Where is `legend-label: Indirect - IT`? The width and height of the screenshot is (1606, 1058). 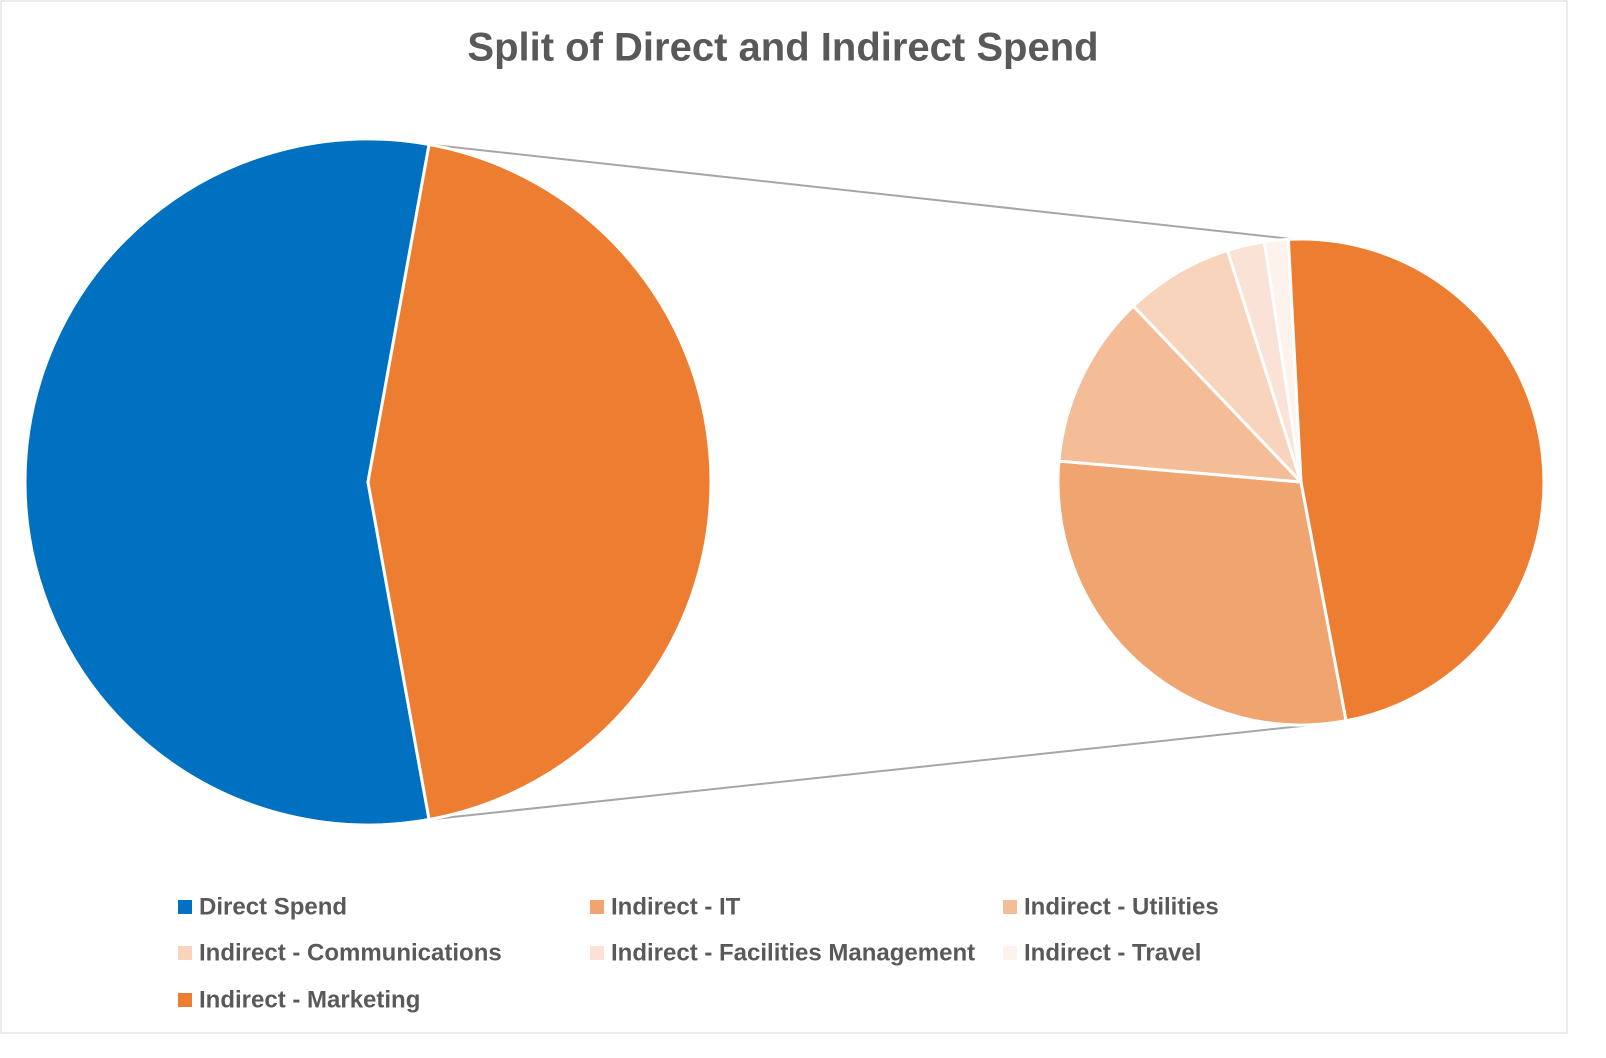
legend-label: Indirect - IT is located at coordinates (676, 906).